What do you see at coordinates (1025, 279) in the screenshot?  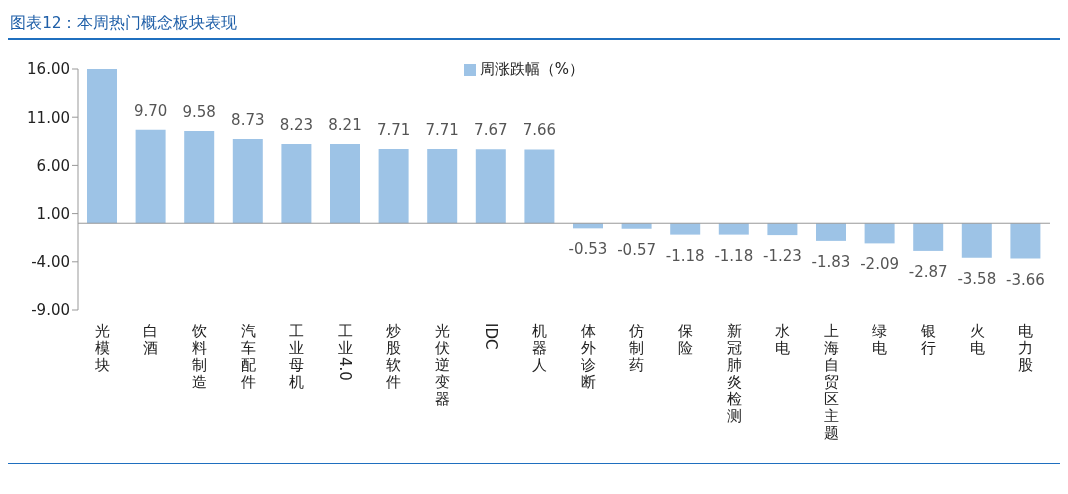 I see `data-label: -3.66` at bounding box center [1025, 279].